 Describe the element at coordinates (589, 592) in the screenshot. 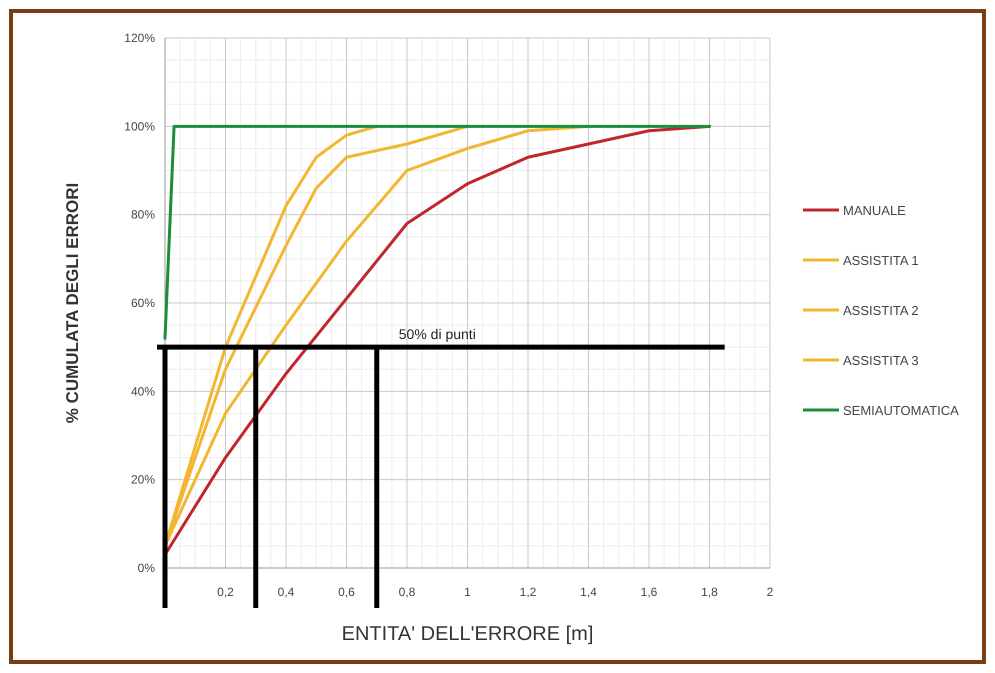

I see `x-tick-label: 1,4` at that location.